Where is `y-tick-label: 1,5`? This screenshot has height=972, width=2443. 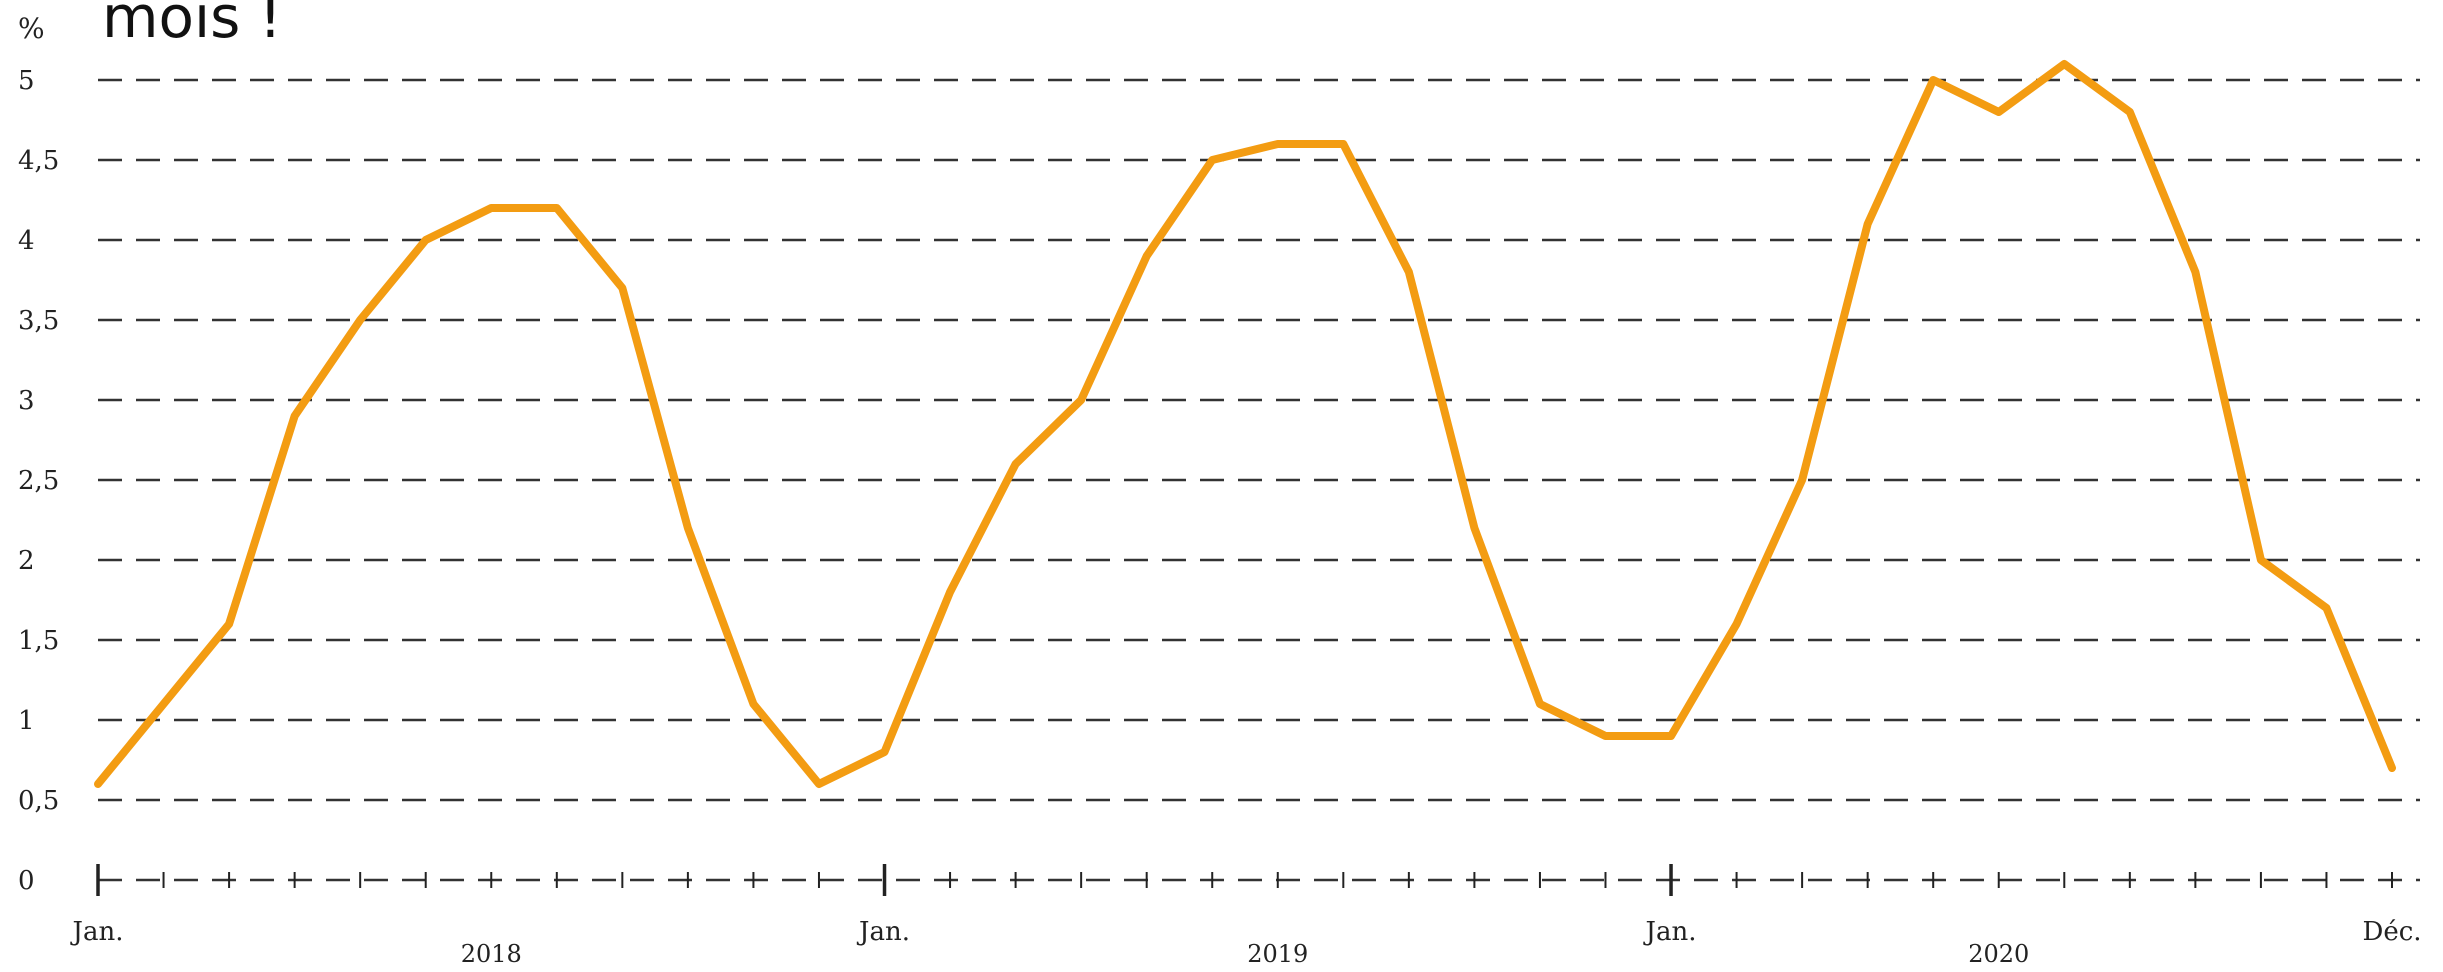 y-tick-label: 1,5 is located at coordinates (38, 641).